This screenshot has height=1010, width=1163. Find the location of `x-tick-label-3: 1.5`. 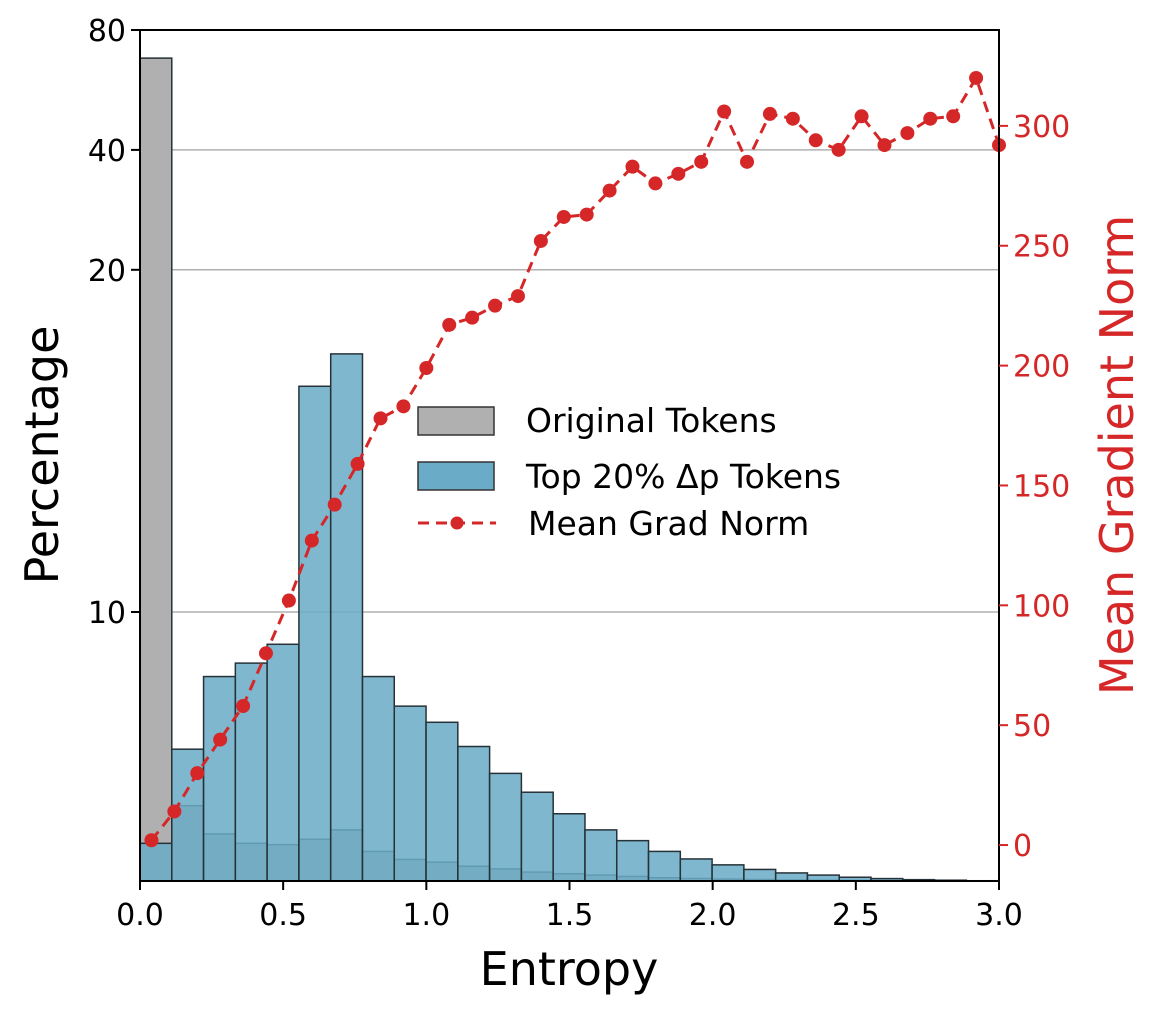

x-tick-label-3: 1.5 is located at coordinates (570, 915).